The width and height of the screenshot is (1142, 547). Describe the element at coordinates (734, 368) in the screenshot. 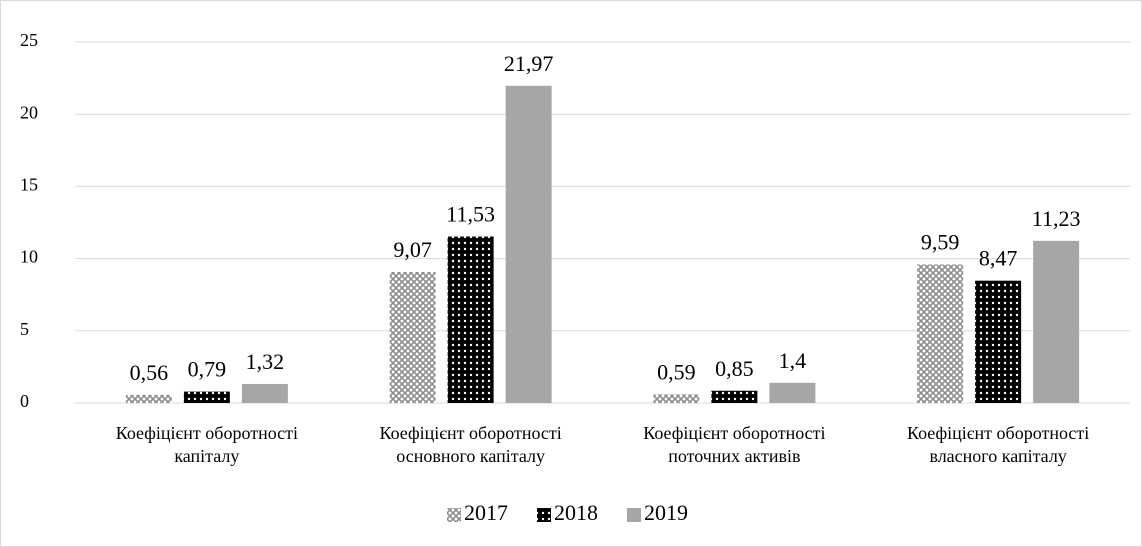

I see `value-label: 0,85` at that location.